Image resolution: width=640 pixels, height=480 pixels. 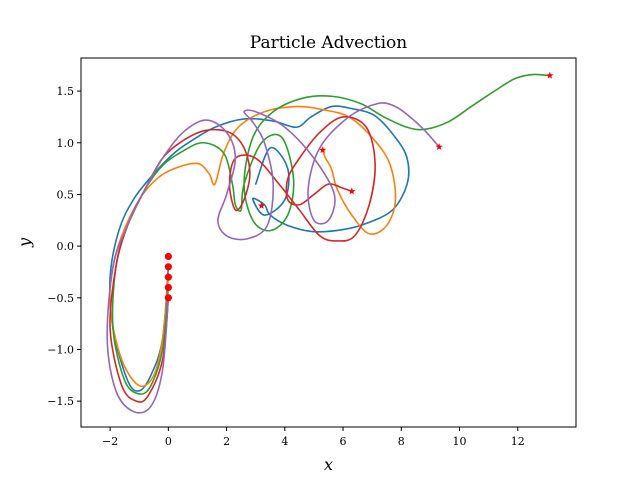 I want to click on x-tick-label: 6, so click(x=343, y=441).